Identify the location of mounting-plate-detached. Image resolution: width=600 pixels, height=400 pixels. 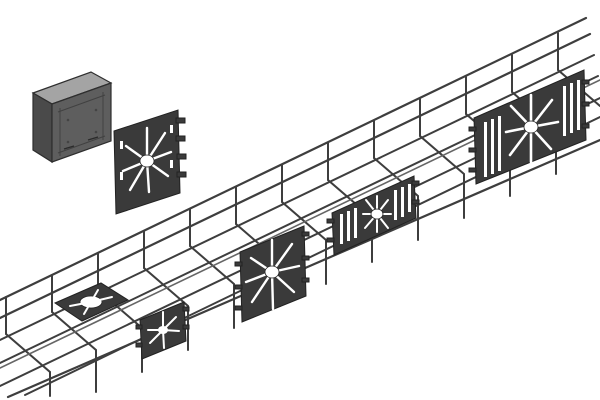
(150, 162).